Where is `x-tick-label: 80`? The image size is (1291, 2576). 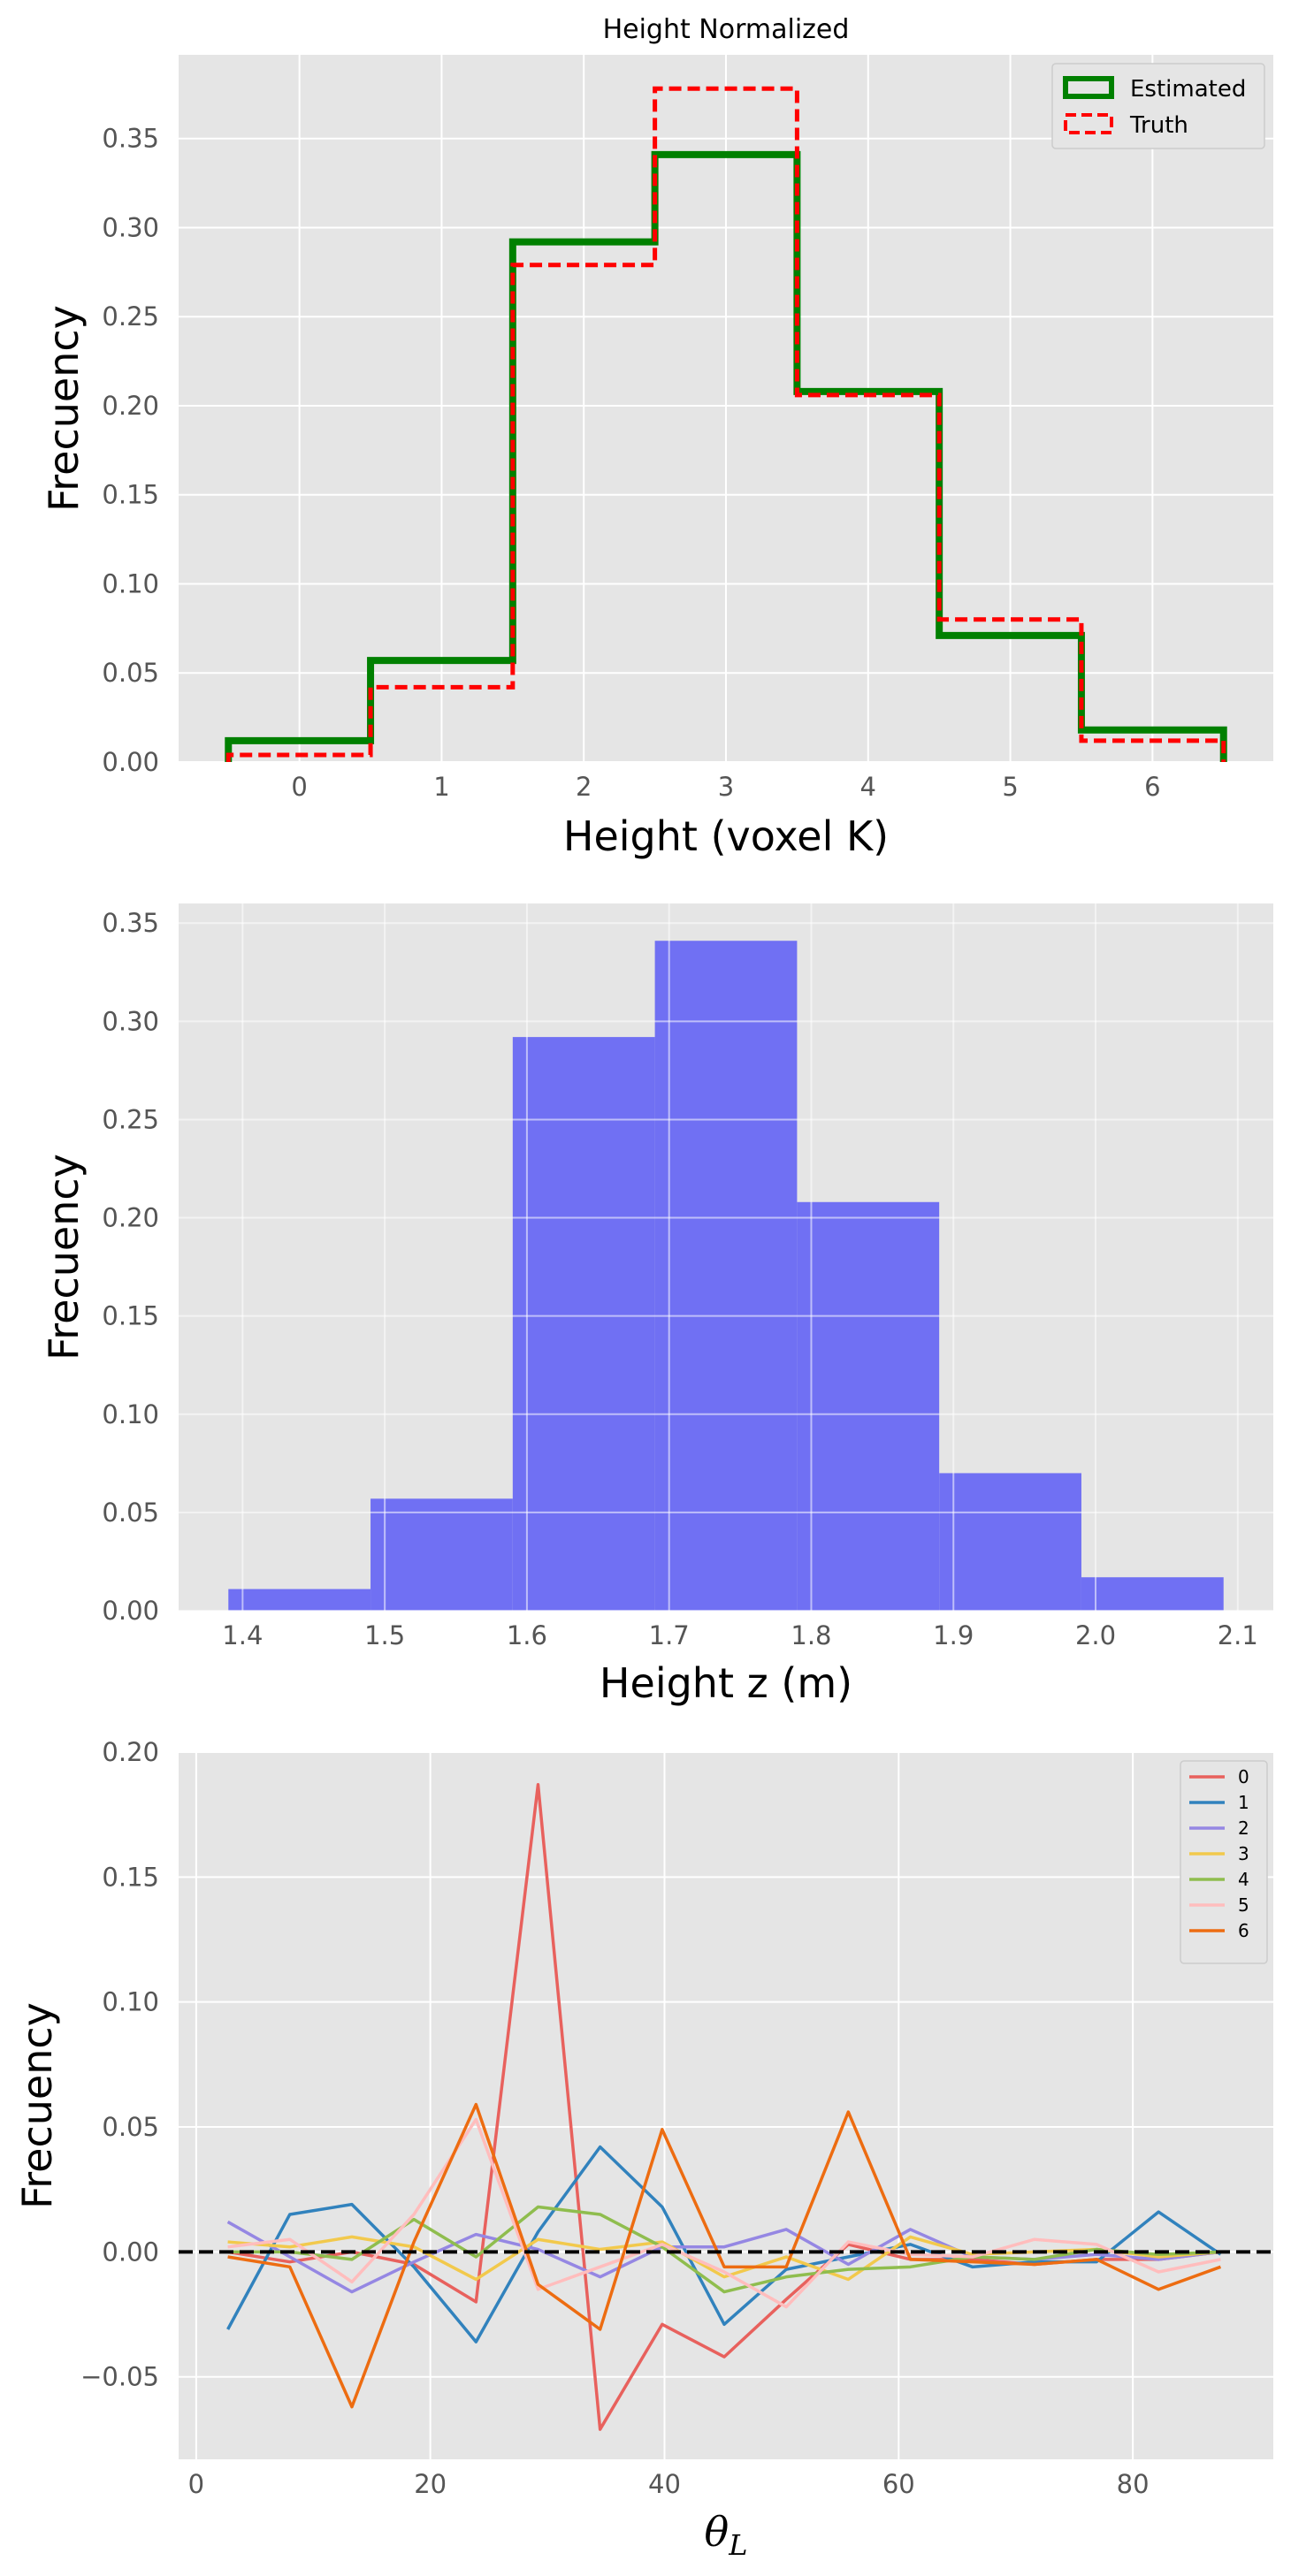 x-tick-label: 80 is located at coordinates (1133, 2484).